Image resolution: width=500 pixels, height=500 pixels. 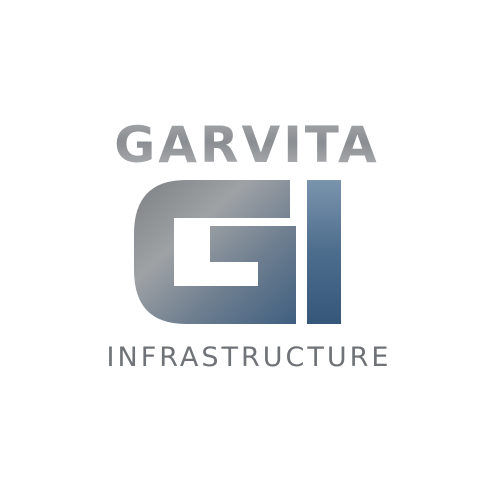 What do you see at coordinates (249, 357) in the screenshot?
I see `tagline: INFRASTRUCTURE` at bounding box center [249, 357].